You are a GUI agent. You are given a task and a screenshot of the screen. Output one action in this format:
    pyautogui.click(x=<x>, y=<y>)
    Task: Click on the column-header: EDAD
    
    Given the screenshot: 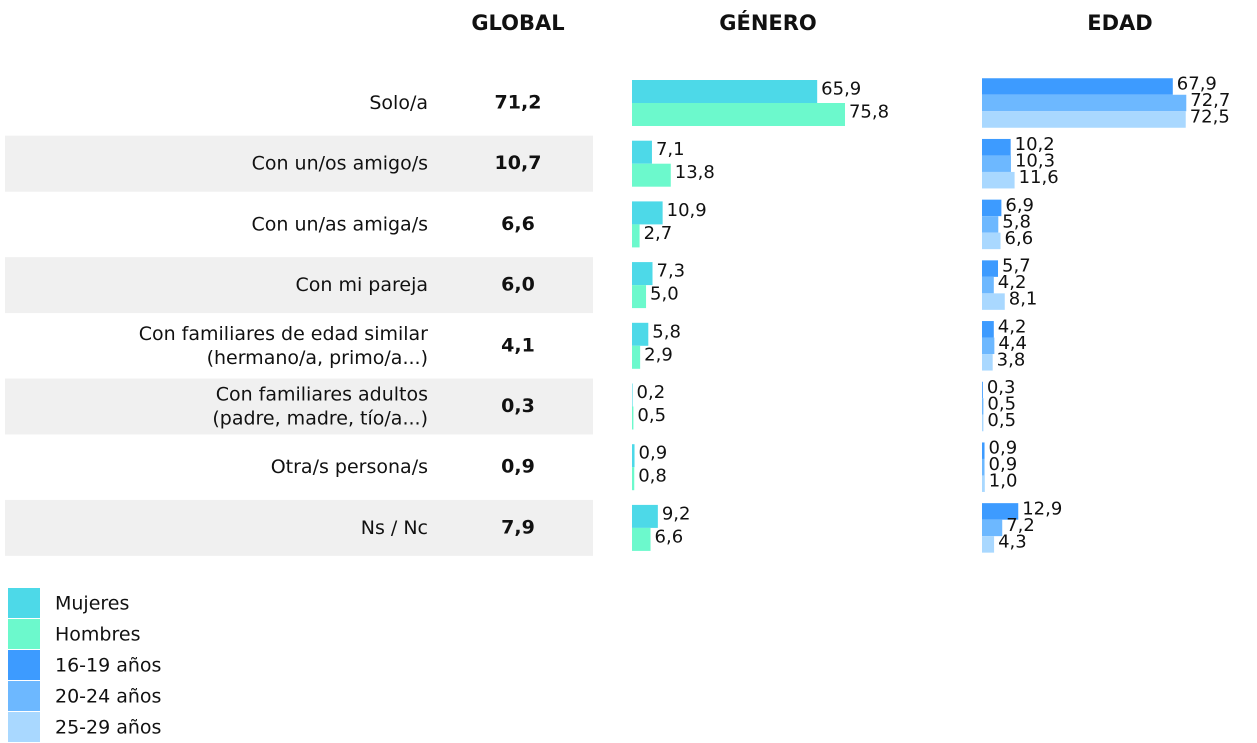 What is the action you would take?
    pyautogui.click(x=1119, y=23)
    